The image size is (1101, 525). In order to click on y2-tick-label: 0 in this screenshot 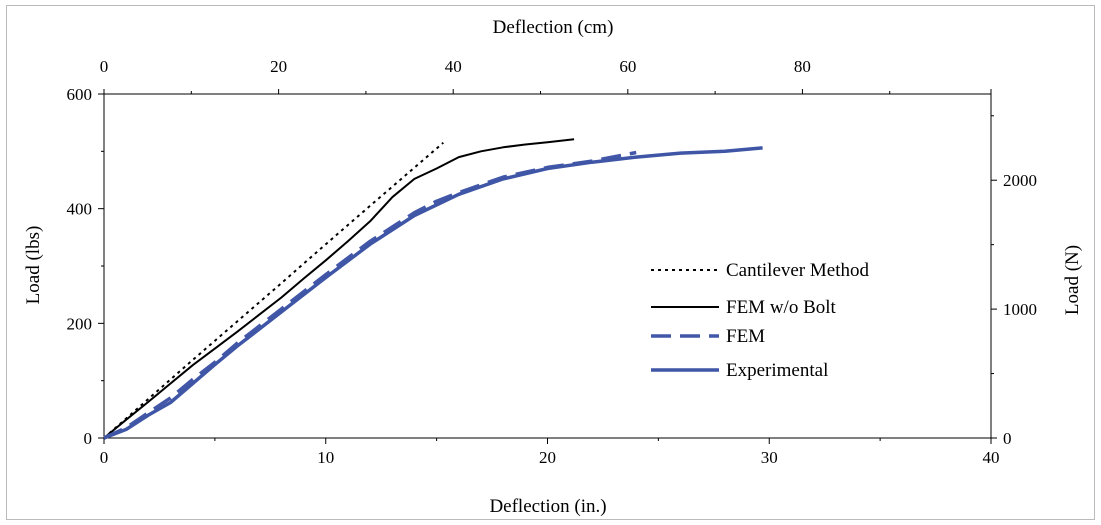, I will do `click(1007, 438)`.